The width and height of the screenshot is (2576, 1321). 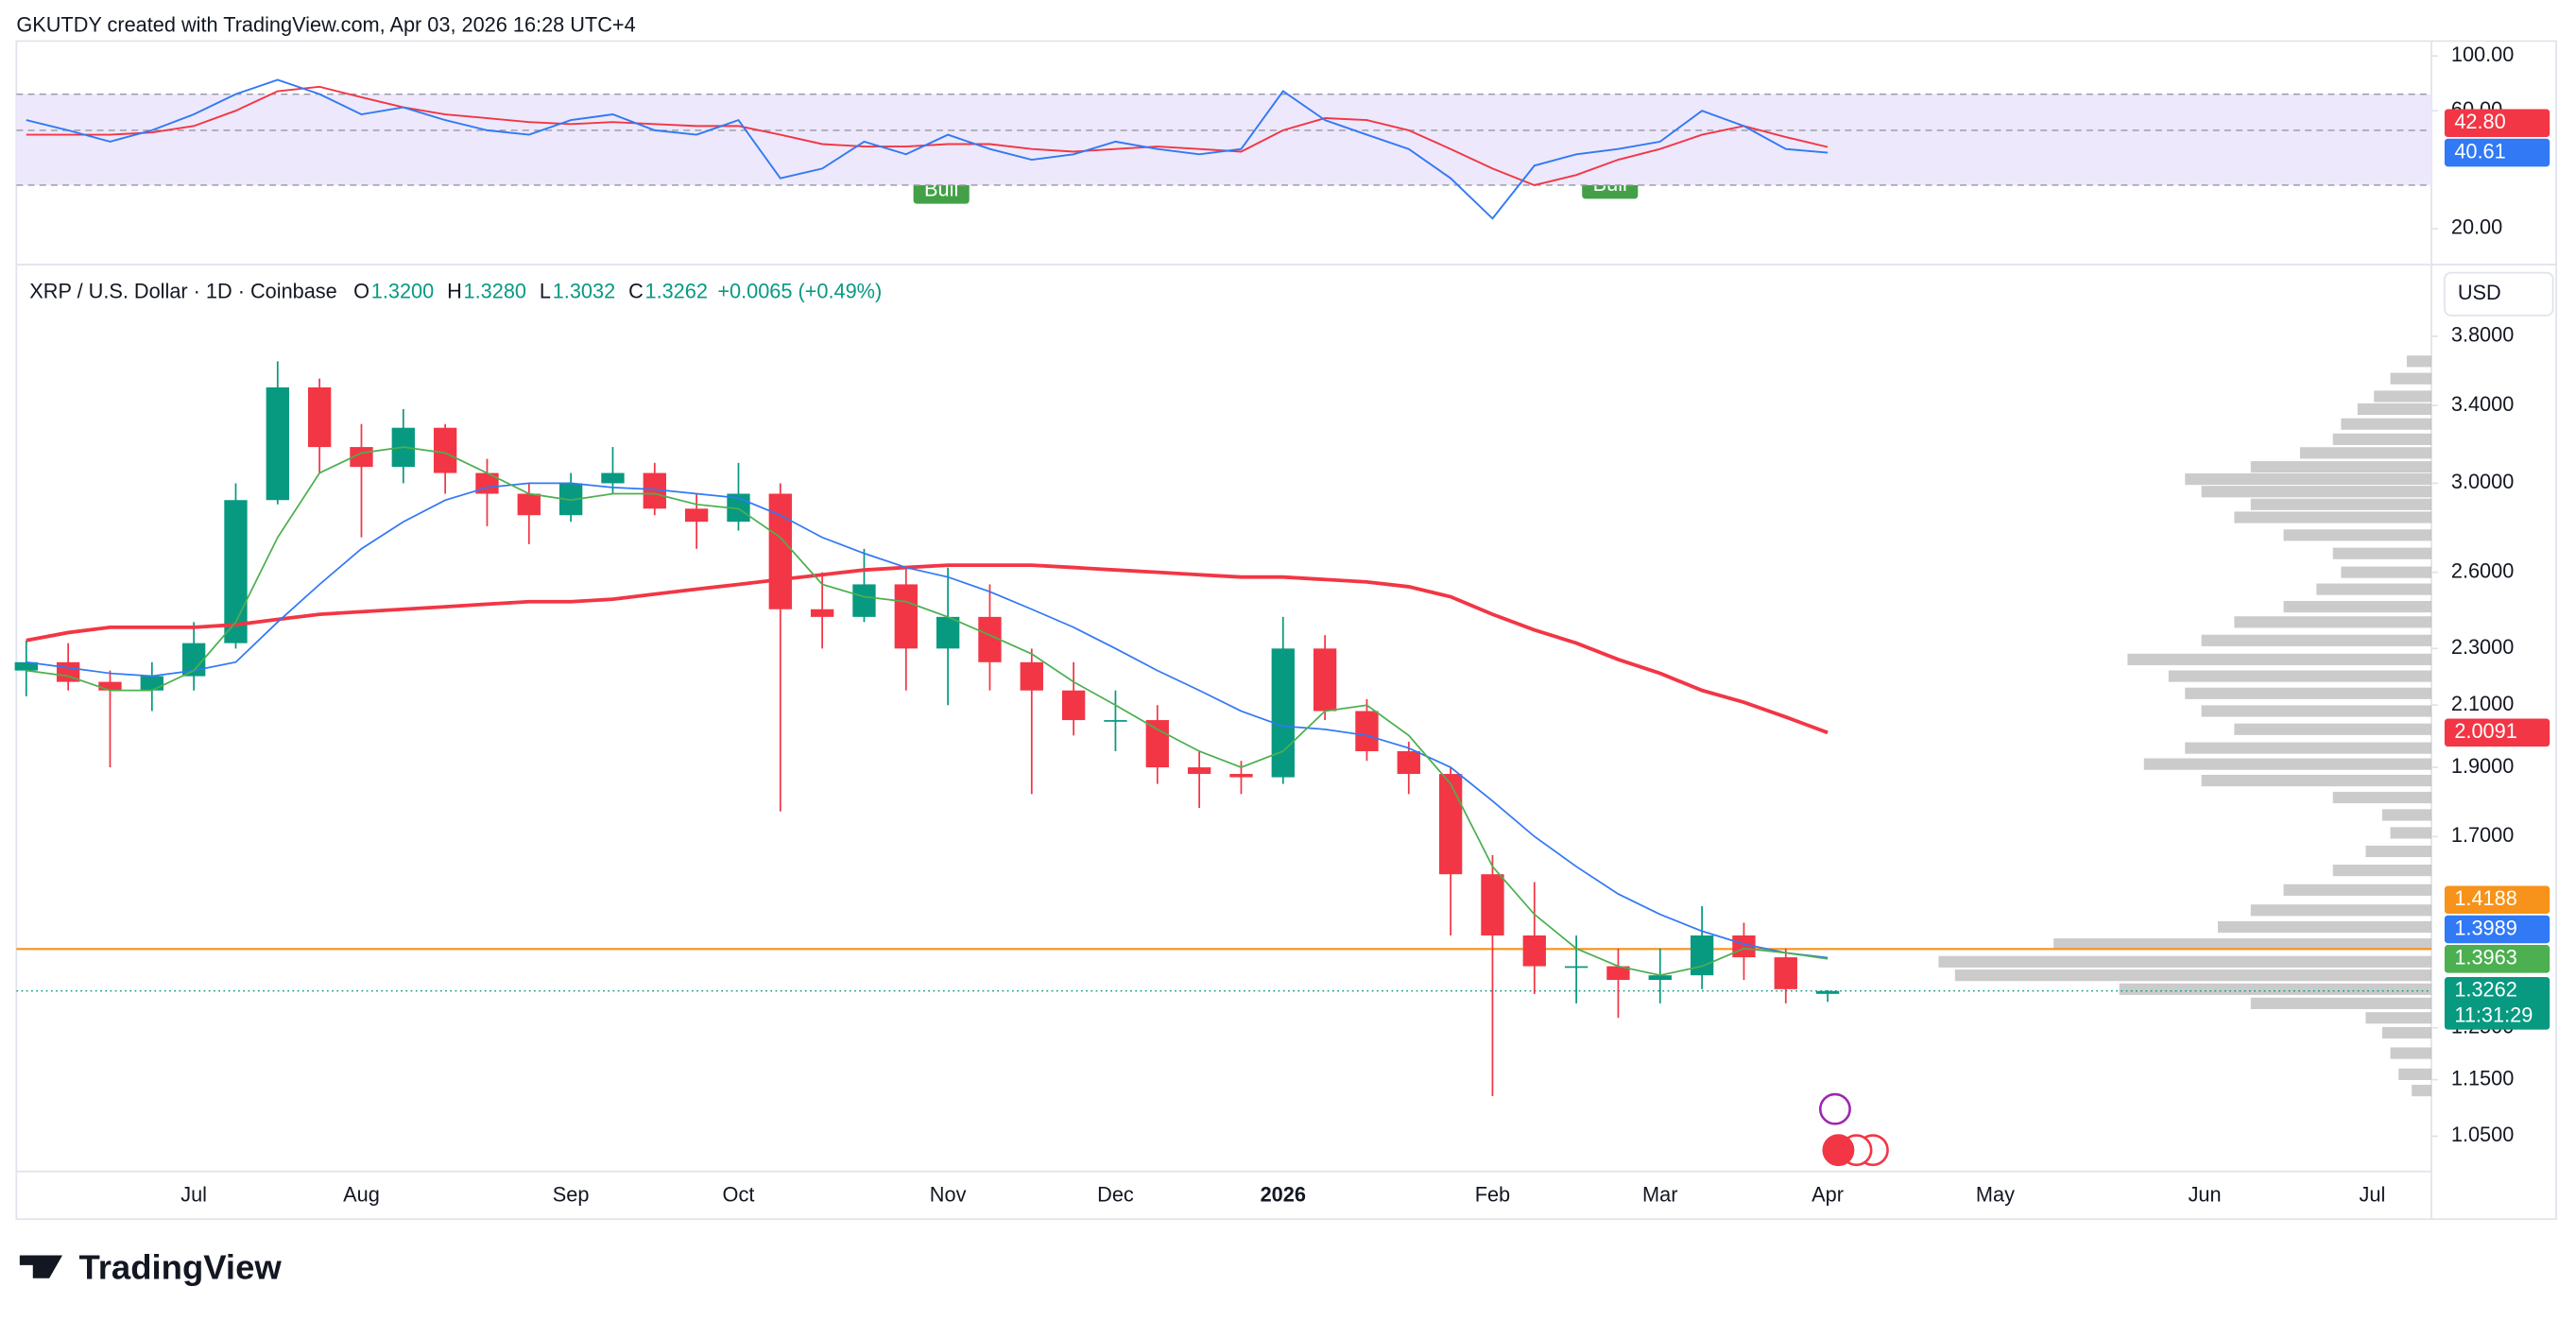 I want to click on y-tick-label: 3.8000, so click(x=2482, y=335).